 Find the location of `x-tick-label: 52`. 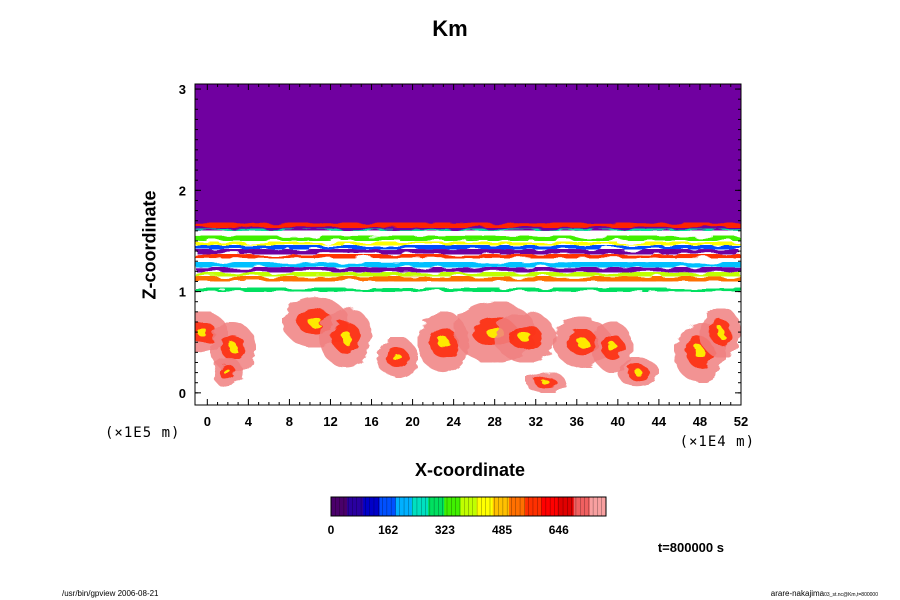

x-tick-label: 52 is located at coordinates (741, 421).